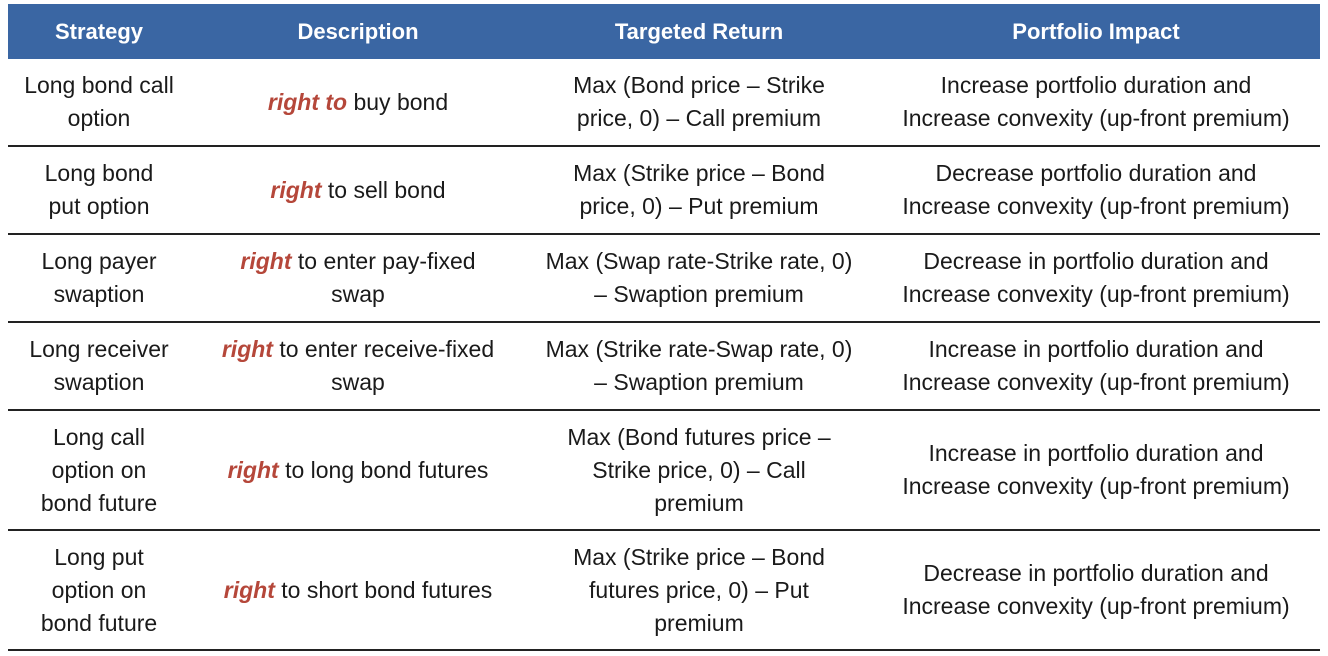 The image size is (1328, 656). Describe the element at coordinates (383, 261) in the screenshot. I see `description-text: to enter pay-fixed` at that location.